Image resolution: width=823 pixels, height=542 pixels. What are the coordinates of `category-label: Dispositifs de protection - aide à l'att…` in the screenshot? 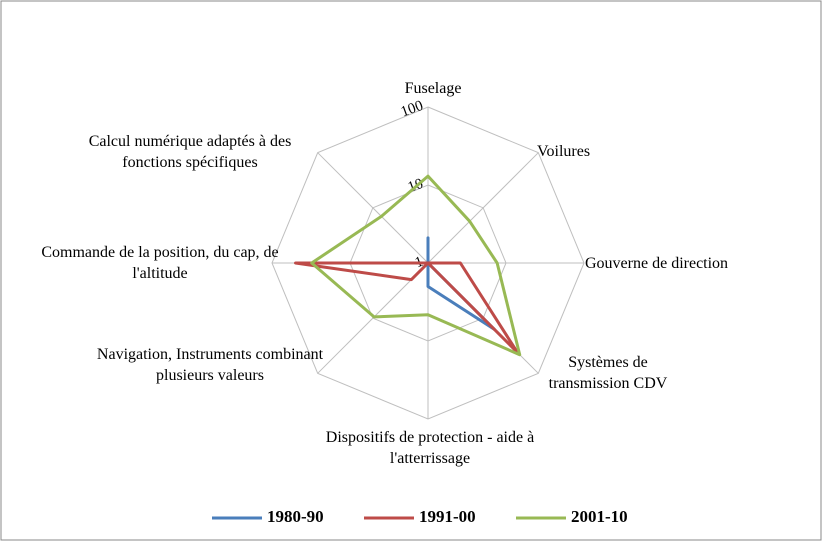 It's located at (430, 448).